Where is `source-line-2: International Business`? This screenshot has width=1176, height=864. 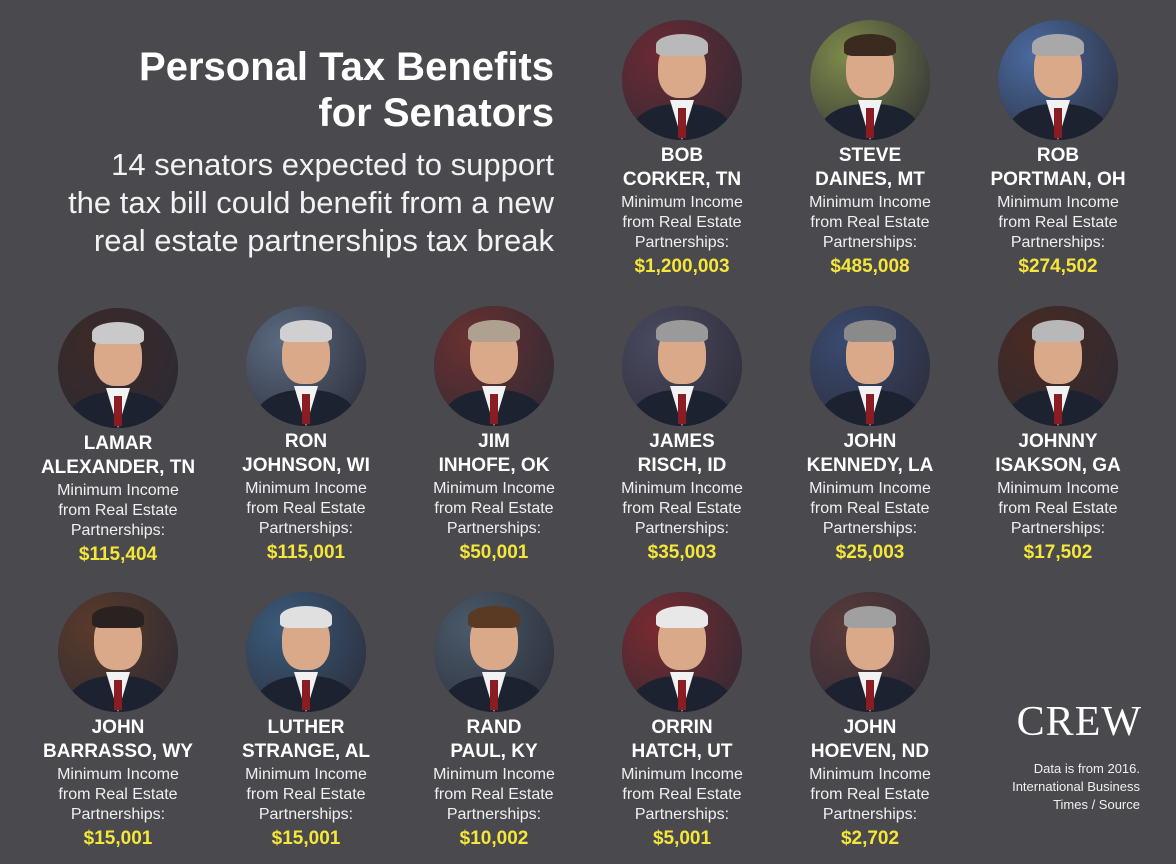
source-line-2: International Business is located at coordinates (1076, 786).